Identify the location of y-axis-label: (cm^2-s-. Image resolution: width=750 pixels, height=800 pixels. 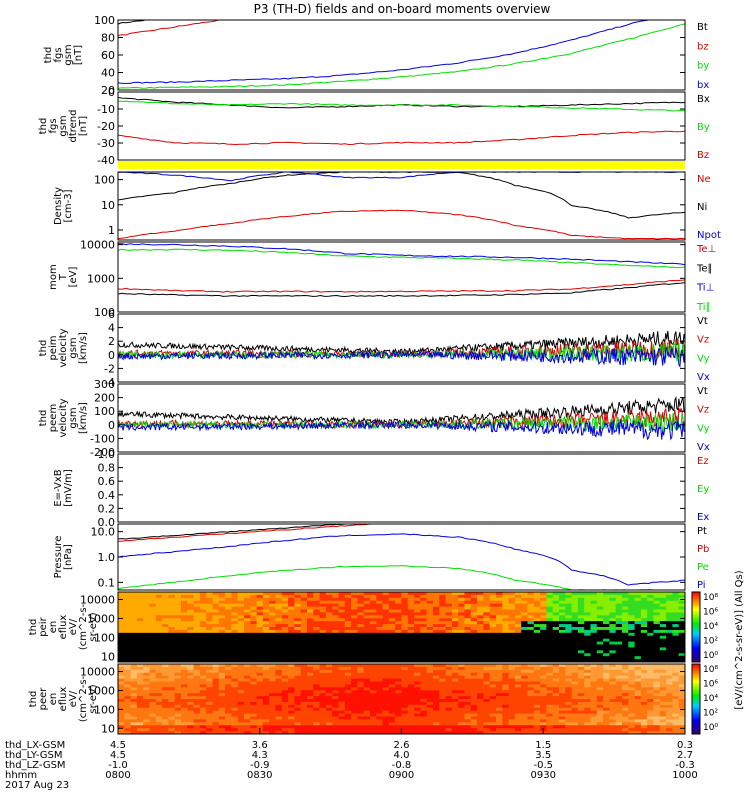
(83, 626).